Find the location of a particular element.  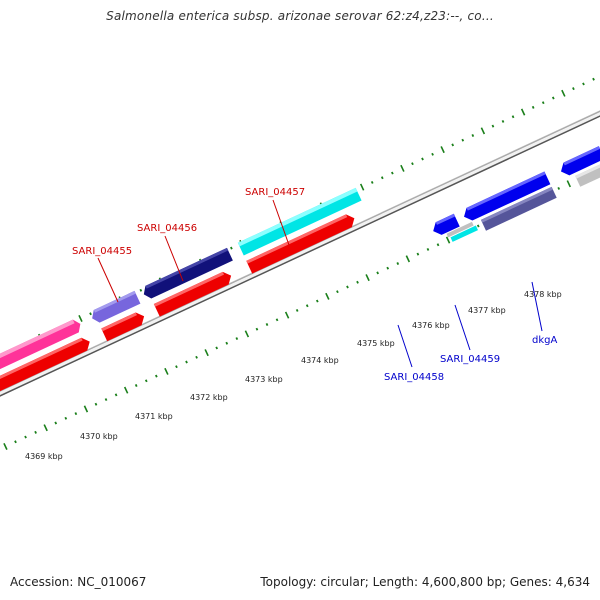

label-sari-04459: SARI_04459 is located at coordinates (470, 359).